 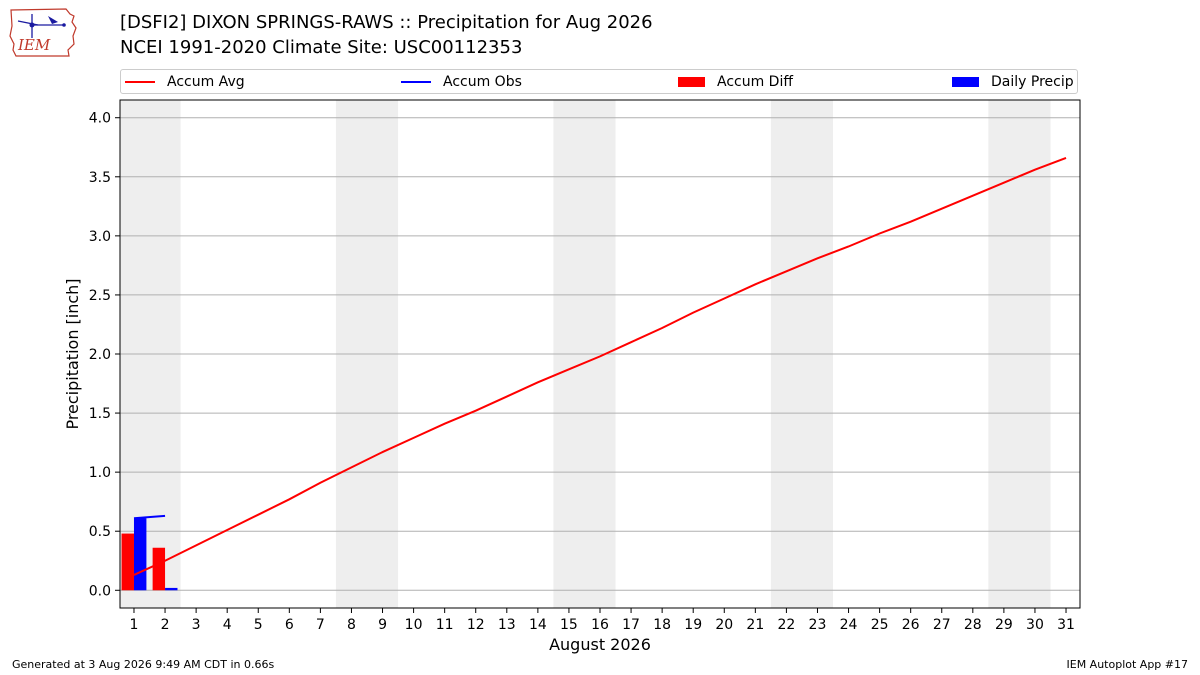 What do you see at coordinates (880, 625) in the screenshot?
I see `x-tick-label: 25` at bounding box center [880, 625].